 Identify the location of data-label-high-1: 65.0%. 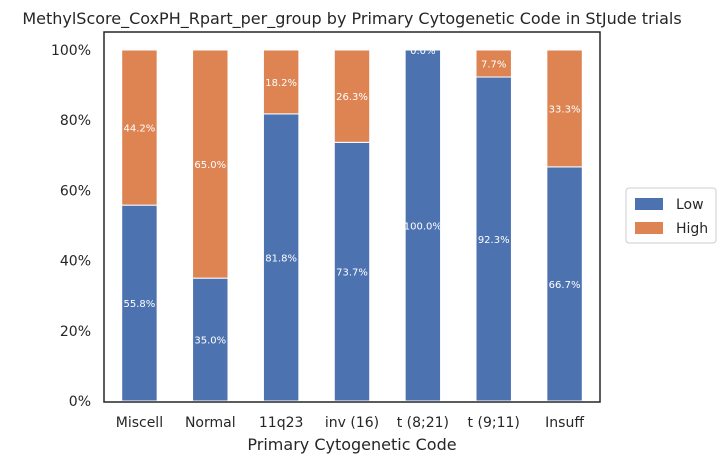
(210, 165).